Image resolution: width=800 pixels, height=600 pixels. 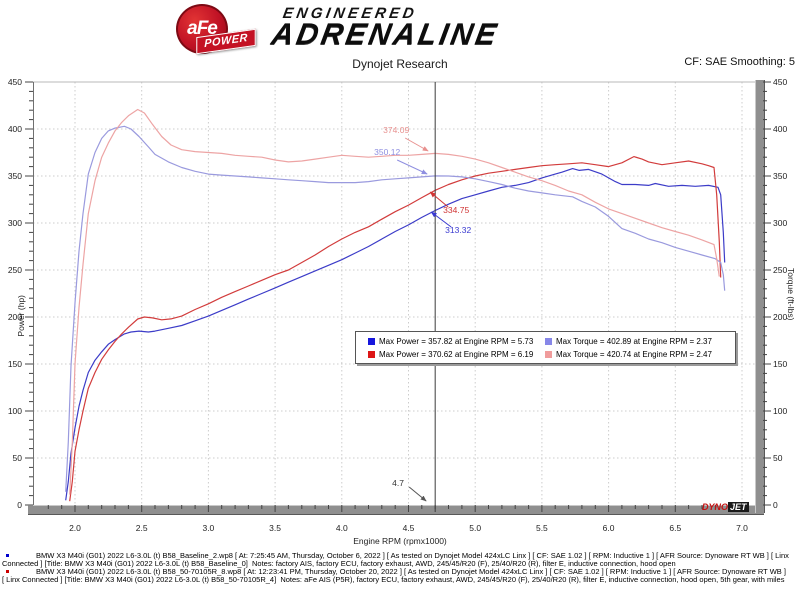 I want to click on y-left-tick-label: 150, so click(x=14, y=364).